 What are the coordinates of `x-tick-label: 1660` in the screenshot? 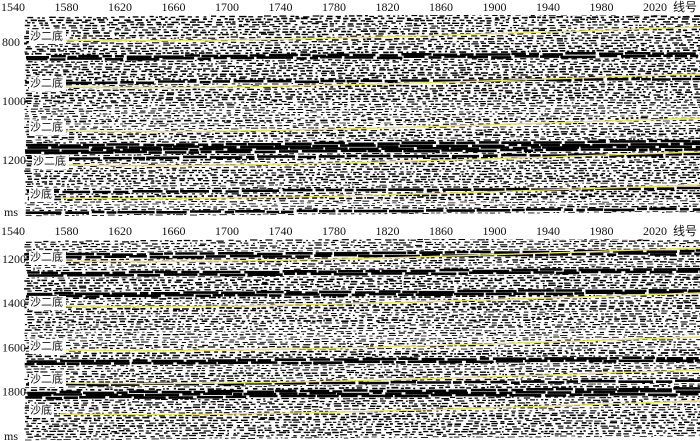 It's located at (174, 231).